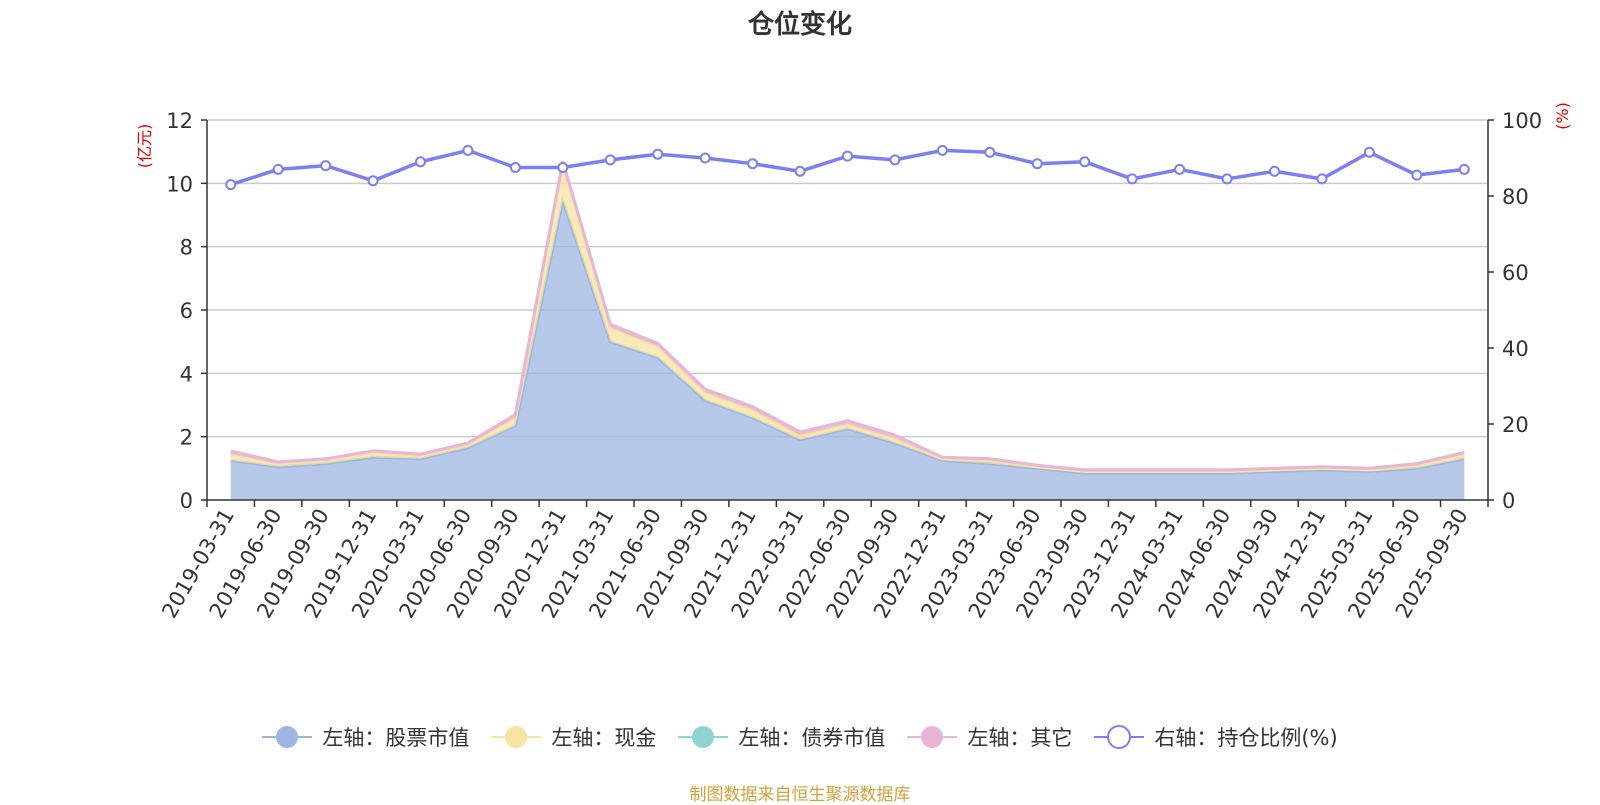  I want to click on legend-item: 左轴：债券市值, so click(781, 737).